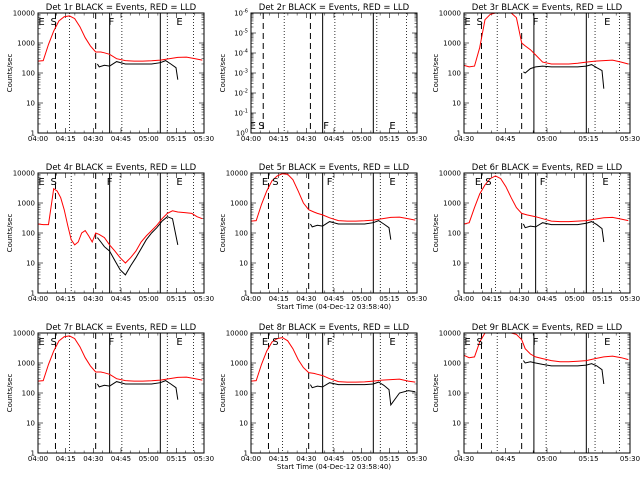 The image size is (640, 480). I want to click on chart-title: Det 7r BLACK = Events, RED = LLD, so click(121, 328).